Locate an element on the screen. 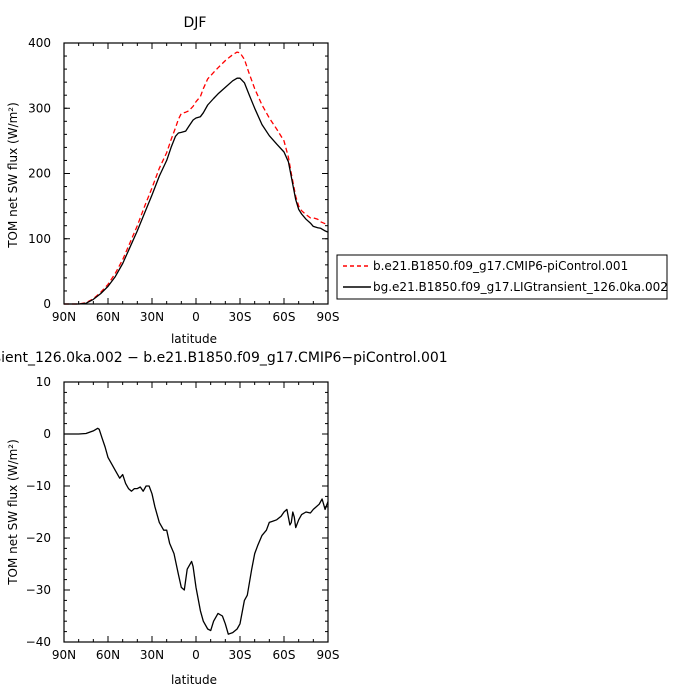 This screenshot has width=700, height=700. bottom-x-tick-label: 30N is located at coordinates (152, 655).